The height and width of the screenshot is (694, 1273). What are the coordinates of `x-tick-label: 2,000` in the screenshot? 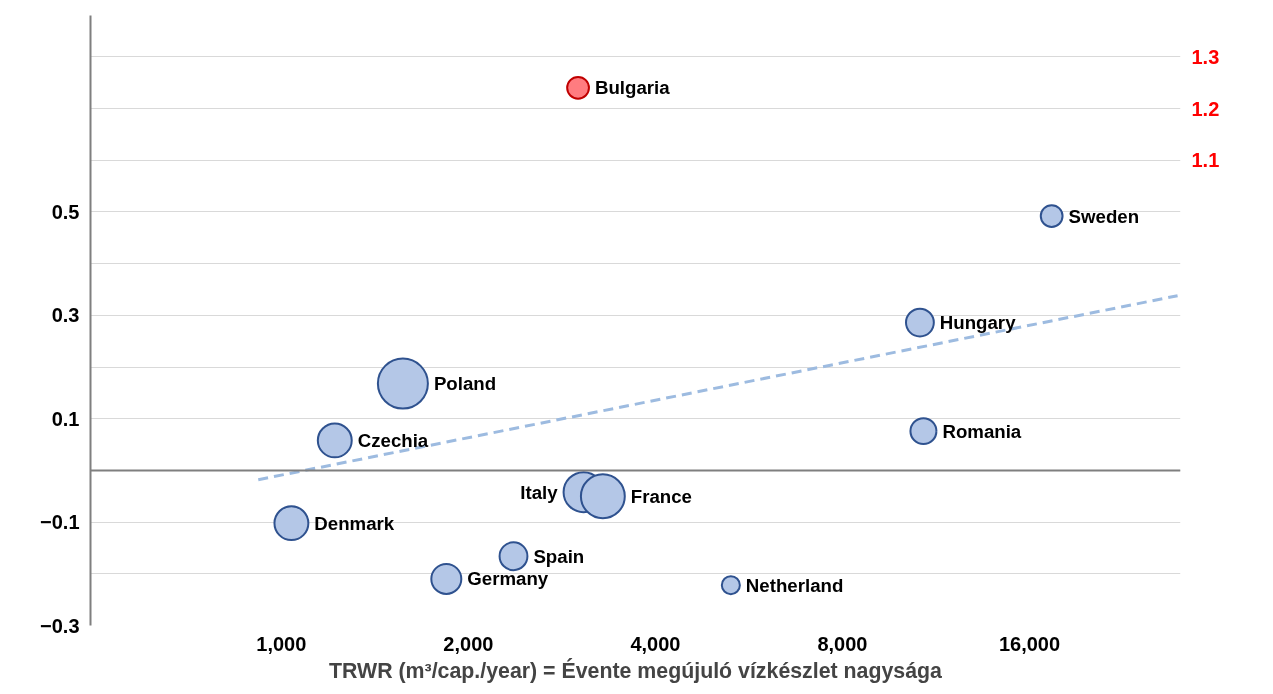 It's located at (468, 643).